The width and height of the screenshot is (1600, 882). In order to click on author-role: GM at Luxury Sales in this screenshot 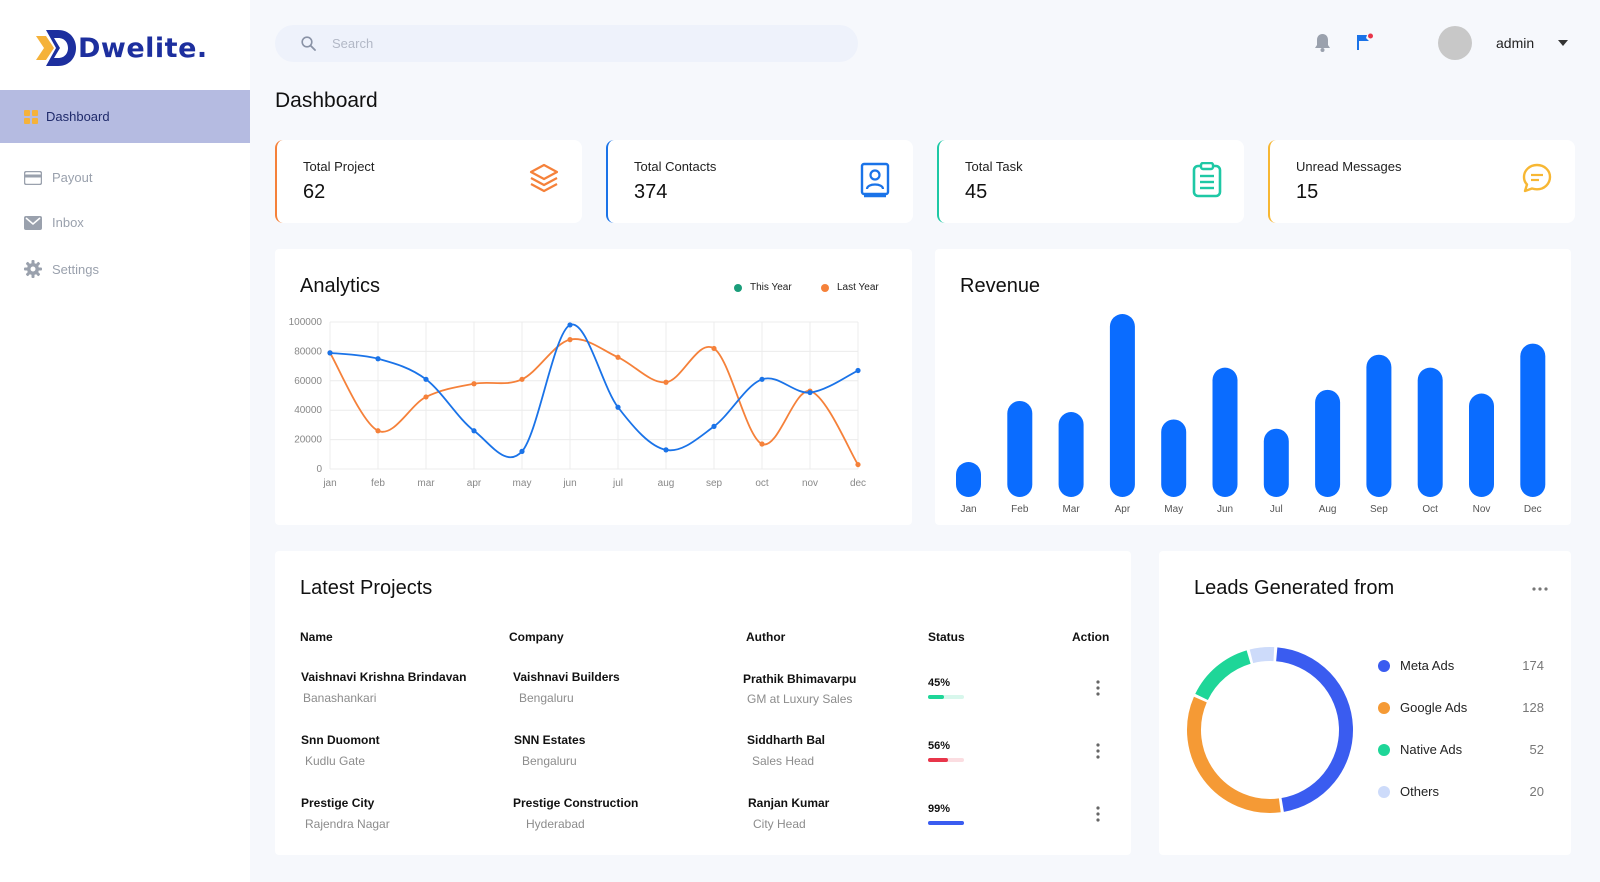, I will do `click(800, 699)`.